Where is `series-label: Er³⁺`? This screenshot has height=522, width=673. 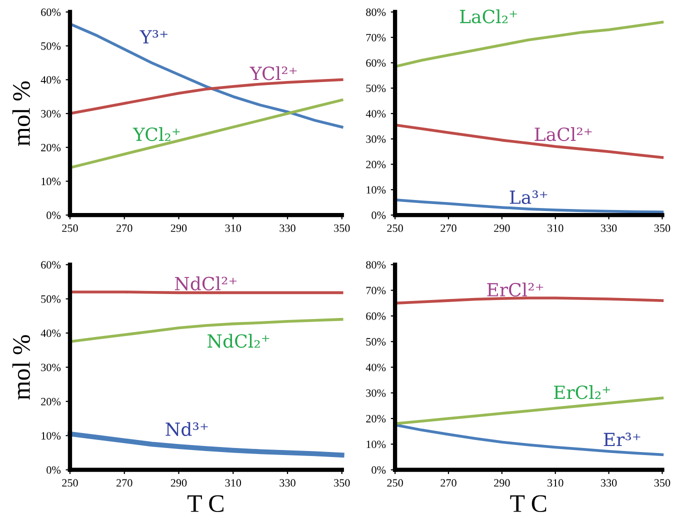 series-label: Er³⁺ is located at coordinates (622, 439).